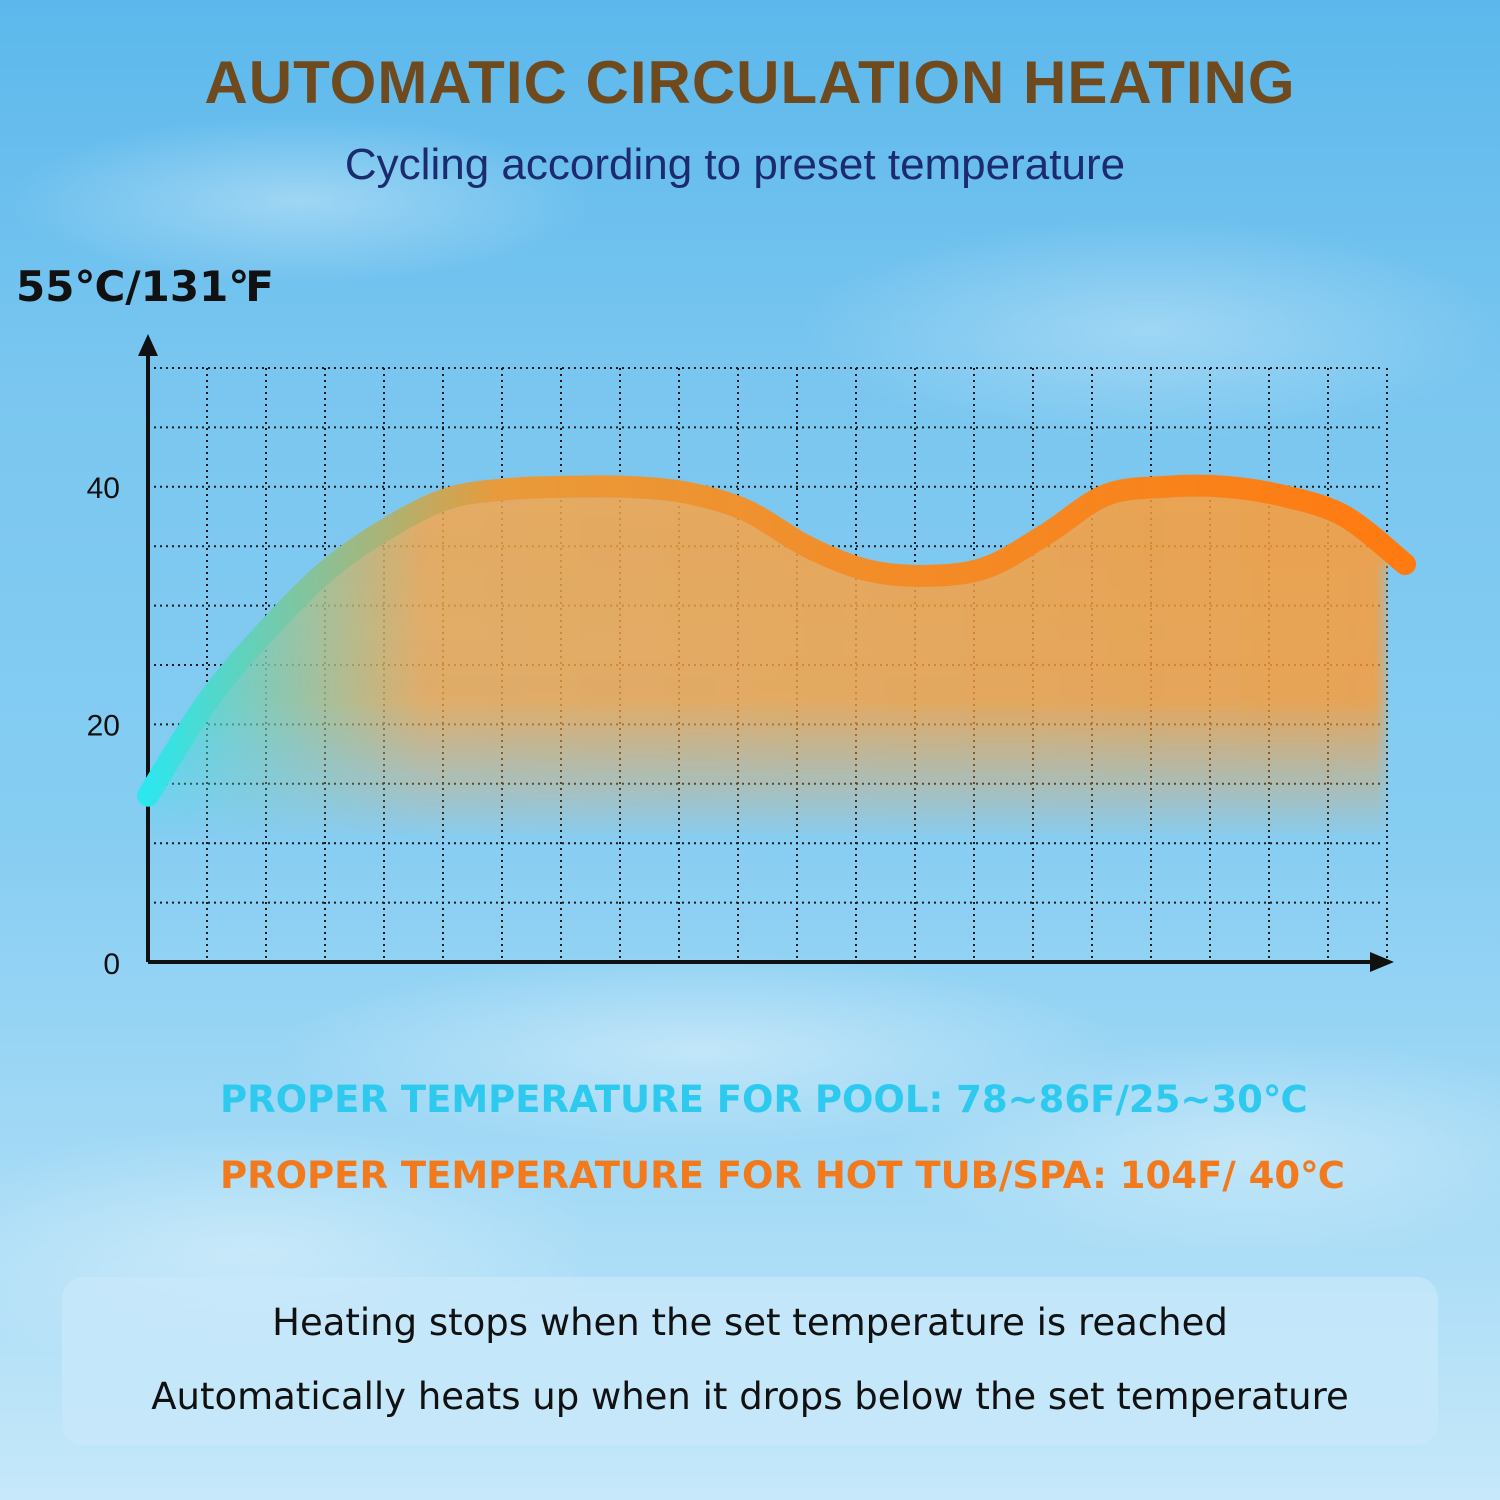 This screenshot has height=1500, width=1500. What do you see at coordinates (145, 286) in the screenshot?
I see `y-axis-max-label: 55℃/131℉` at bounding box center [145, 286].